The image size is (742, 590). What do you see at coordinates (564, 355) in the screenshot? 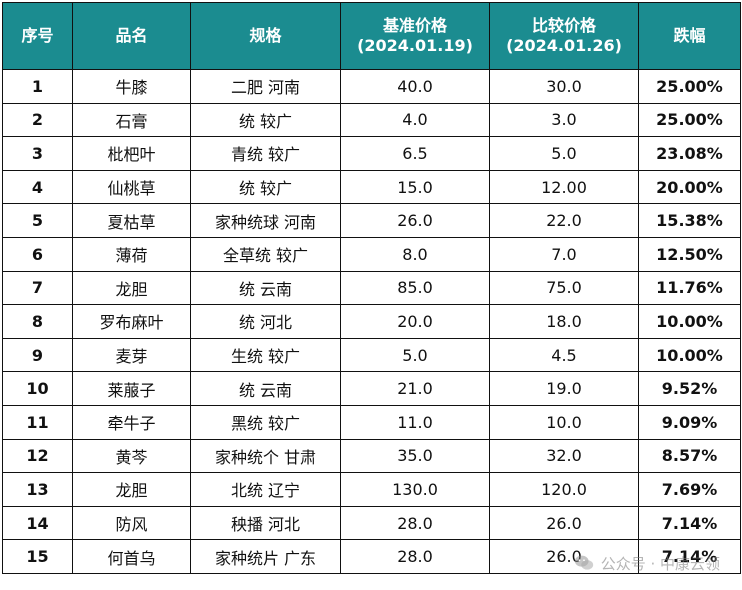
I see `cell-compare-price: 4.5` at bounding box center [564, 355].